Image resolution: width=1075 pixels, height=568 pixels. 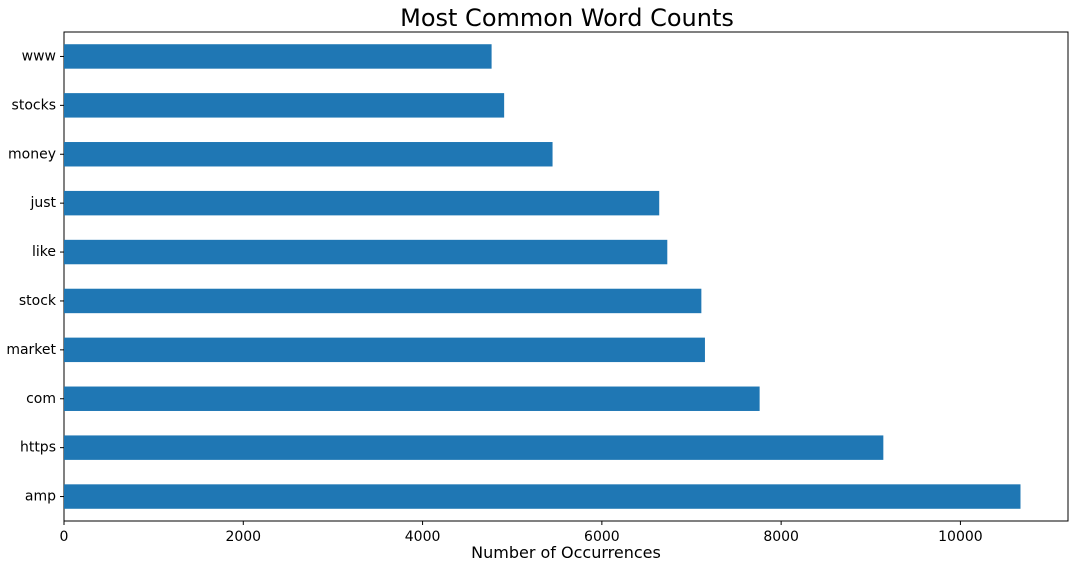 What do you see at coordinates (42, 203) in the screenshot?
I see `y-tick-label-just: just` at bounding box center [42, 203].